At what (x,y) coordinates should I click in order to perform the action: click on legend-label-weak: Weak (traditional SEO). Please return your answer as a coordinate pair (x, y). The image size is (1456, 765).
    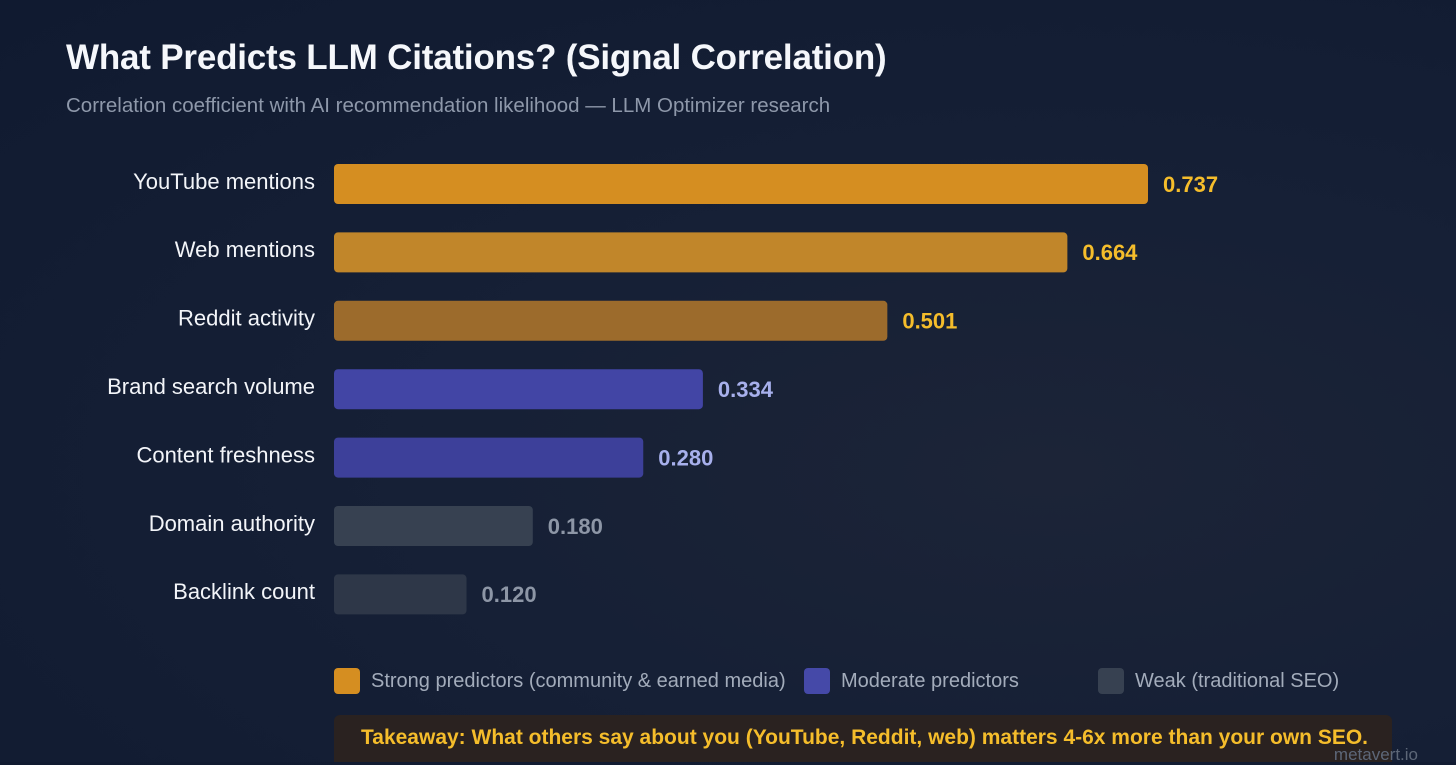
    Looking at the image, I should click on (1237, 680).